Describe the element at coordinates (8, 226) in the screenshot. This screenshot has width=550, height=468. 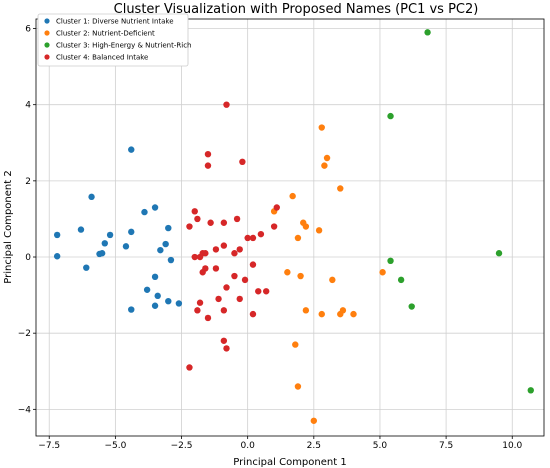
I see `y-axis-label: Principal Component 2` at that location.